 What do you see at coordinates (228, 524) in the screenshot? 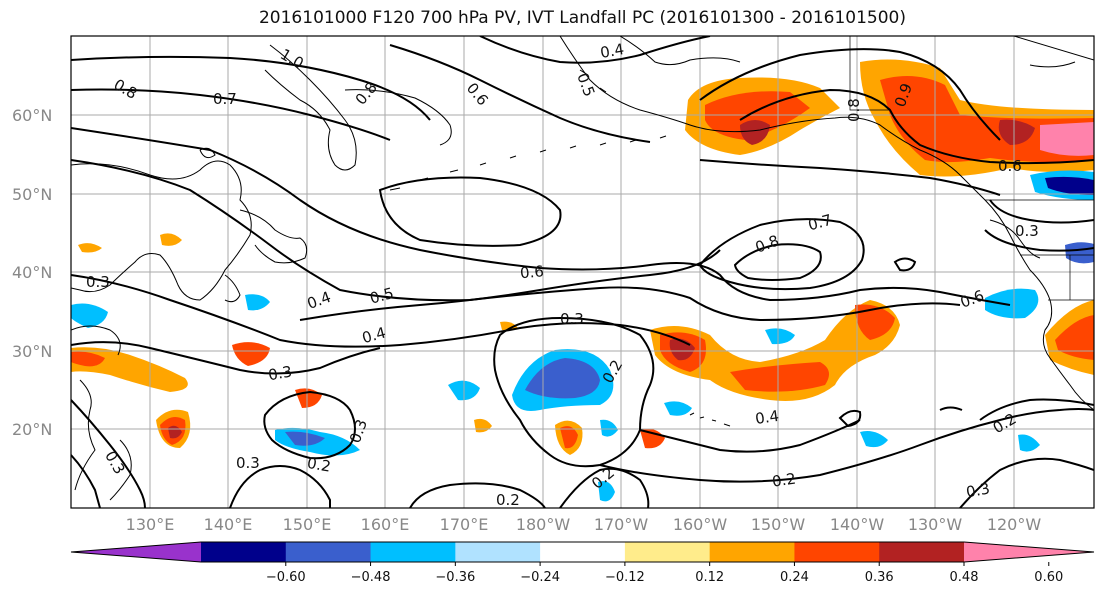
I see `lon-label: 140°E` at bounding box center [228, 524].